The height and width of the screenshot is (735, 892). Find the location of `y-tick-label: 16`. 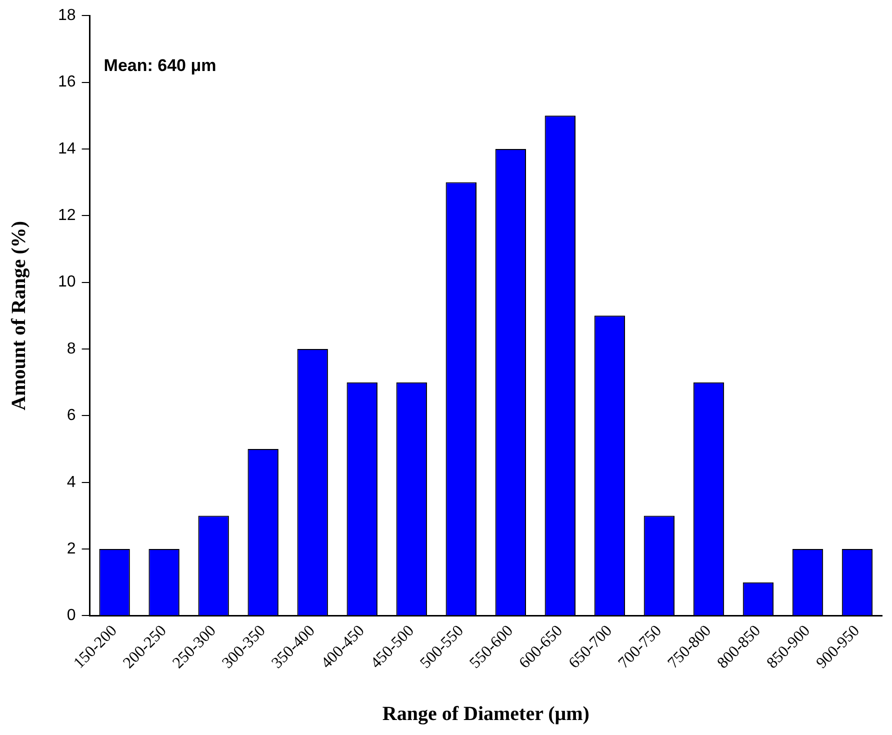

y-tick-label: 16 is located at coordinates (67, 82).